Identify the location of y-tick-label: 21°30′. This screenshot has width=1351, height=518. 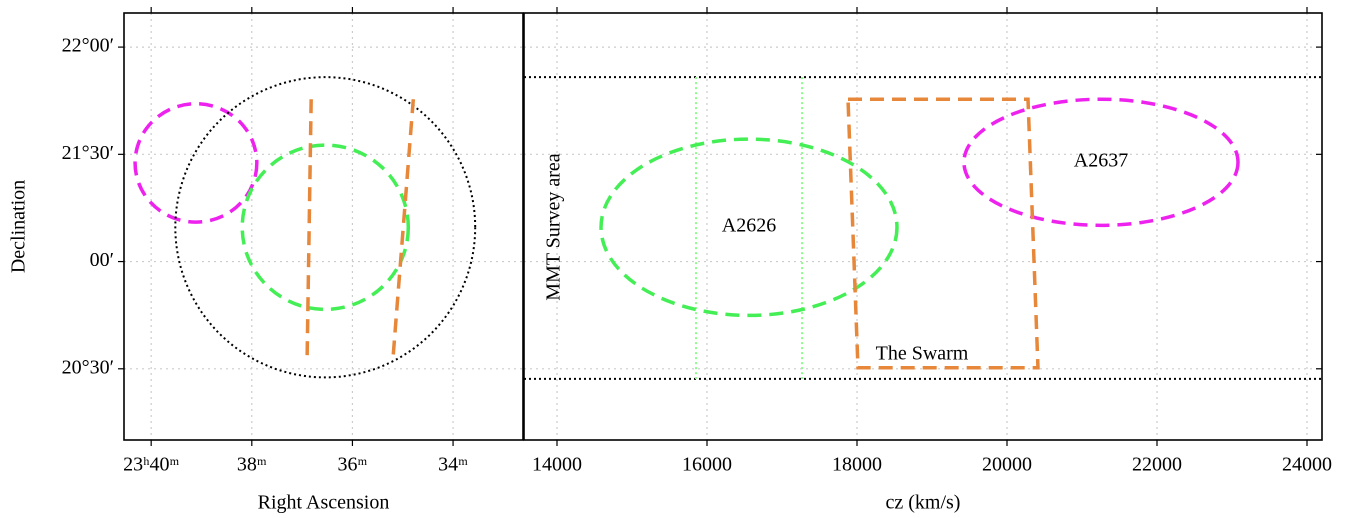
(88, 153).